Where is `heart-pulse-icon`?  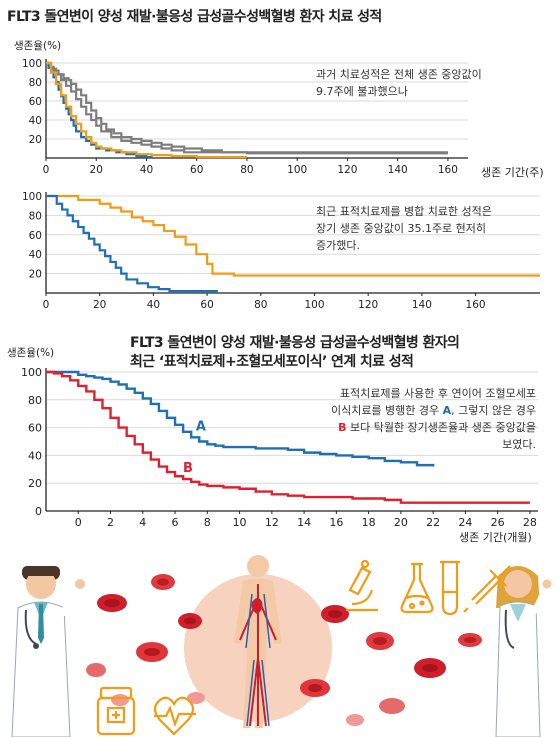 heart-pulse-icon is located at coordinates (174, 716).